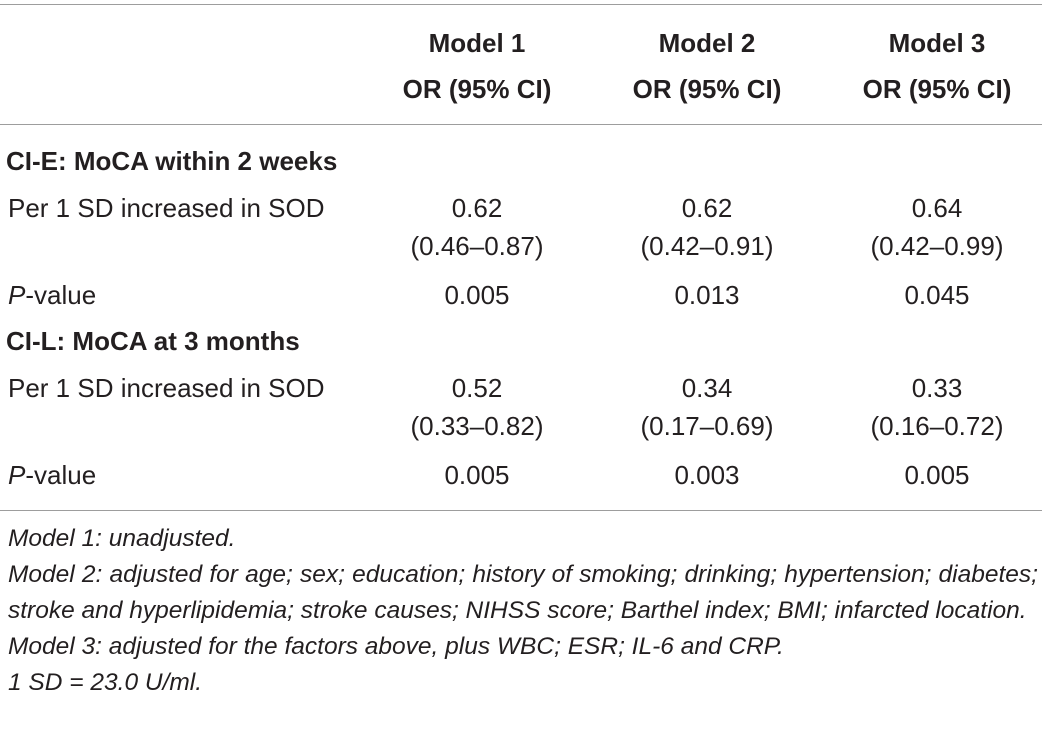 The image size is (1042, 741). I want to click on section-title-ci-l: CI-L: MoCA at 3 months, so click(153, 341).